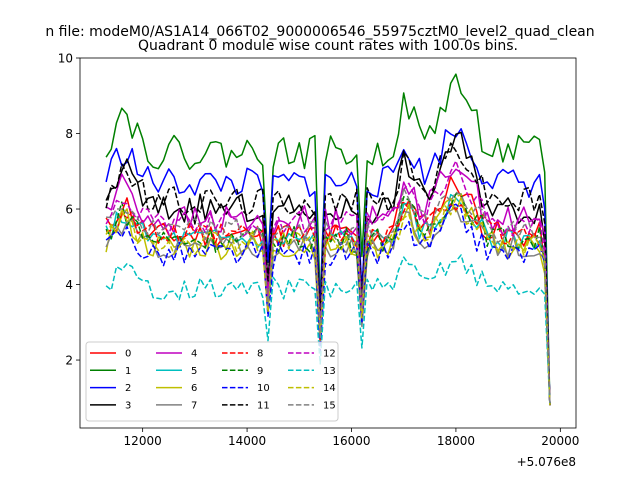 This screenshot has width=640, height=484. I want to click on legend-label-6: 6, so click(194, 388).